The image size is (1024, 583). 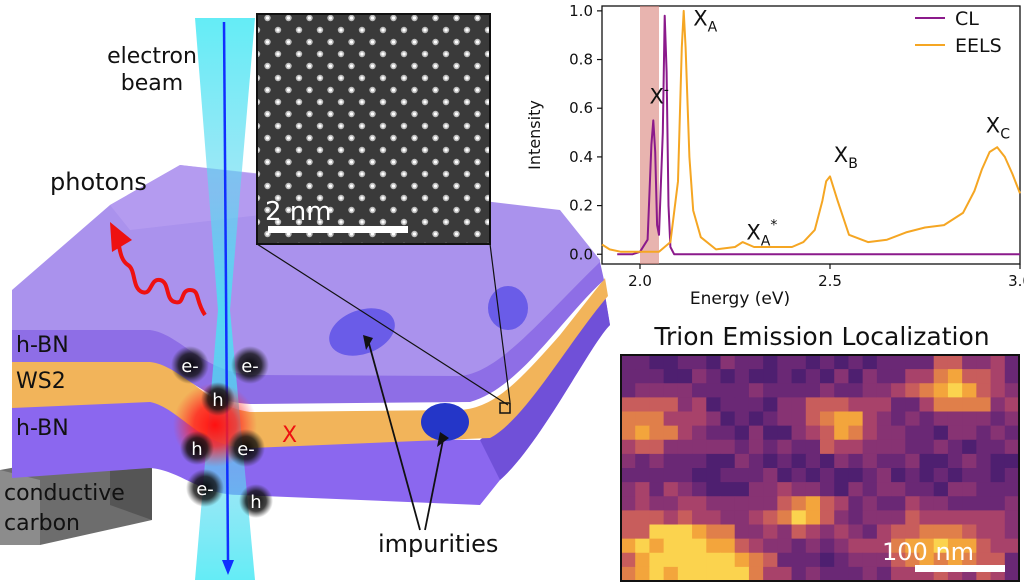 I want to click on ws2-label: WS2, so click(x=41, y=381).